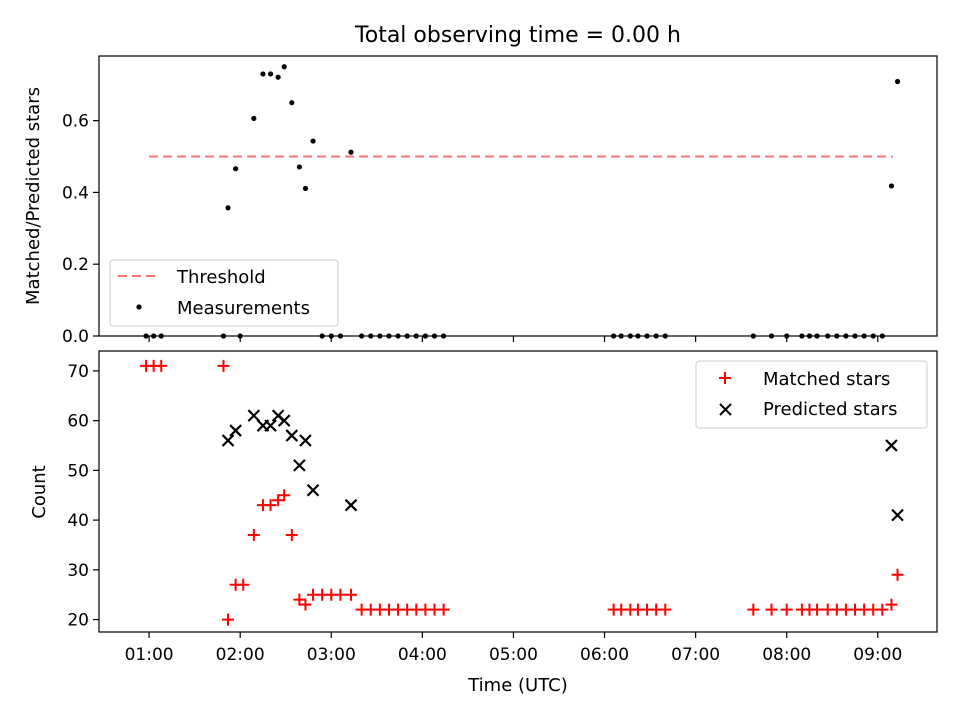 The width and height of the screenshot is (960, 720). Describe the element at coordinates (517, 685) in the screenshot. I see `x-axis-label: Time (UTC)` at that location.